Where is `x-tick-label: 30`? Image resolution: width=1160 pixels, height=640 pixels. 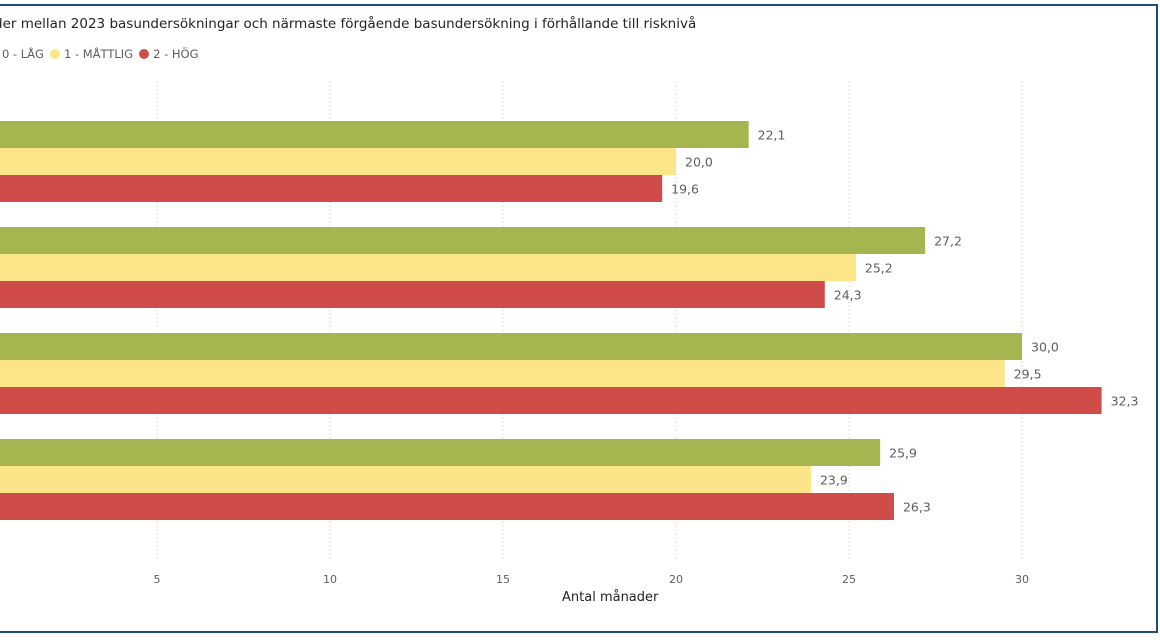 x-tick-label: 30 is located at coordinates (1022, 579).